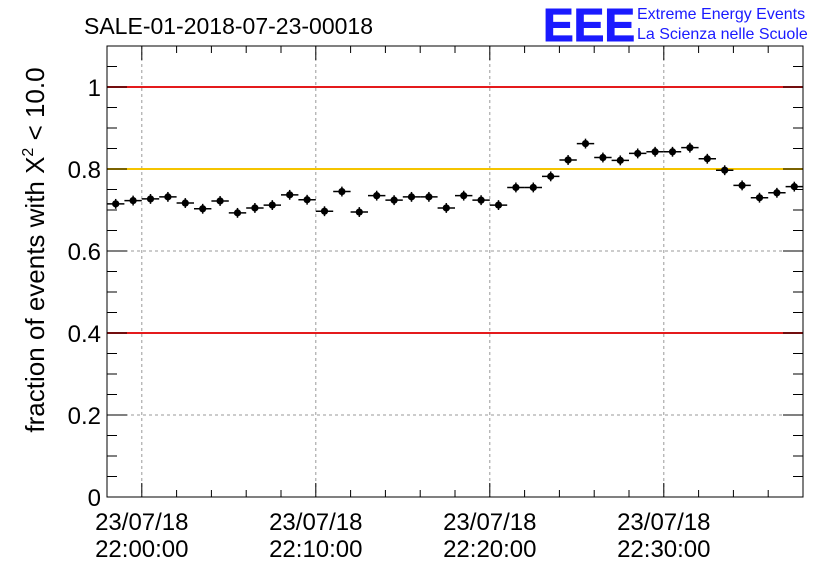 This screenshot has width=836, height=572. What do you see at coordinates (722, 34) in the screenshot?
I see `eee-logo-line2: La Scienza nelle Scuole` at bounding box center [722, 34].